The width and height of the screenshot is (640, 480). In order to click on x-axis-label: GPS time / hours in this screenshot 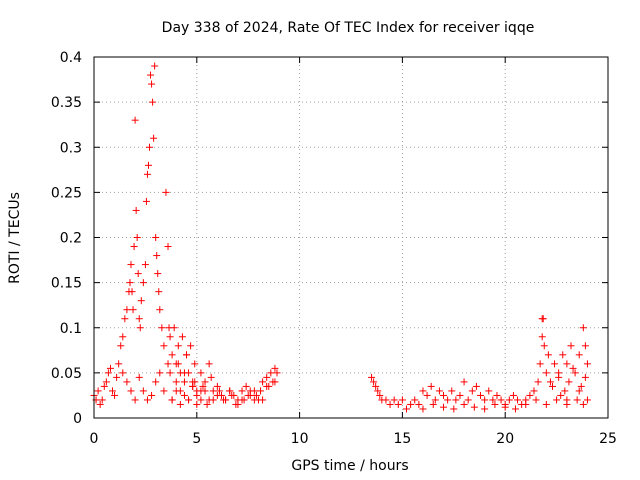, I will do `click(349, 466)`.